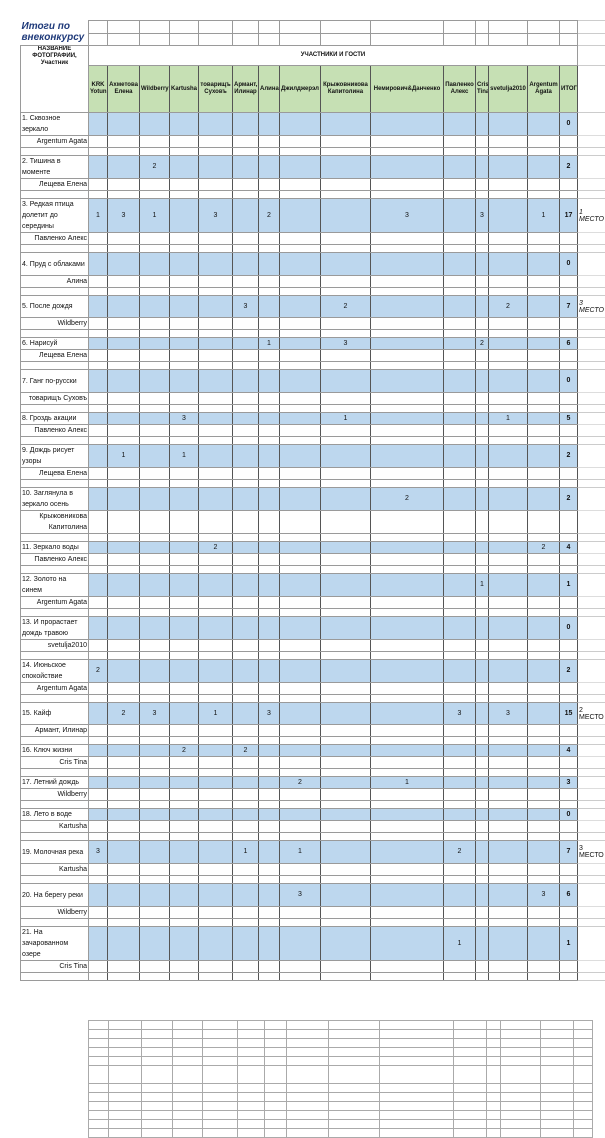  What do you see at coordinates (569, 419) in the screenshot?
I see `total-cell: 5` at bounding box center [569, 419].